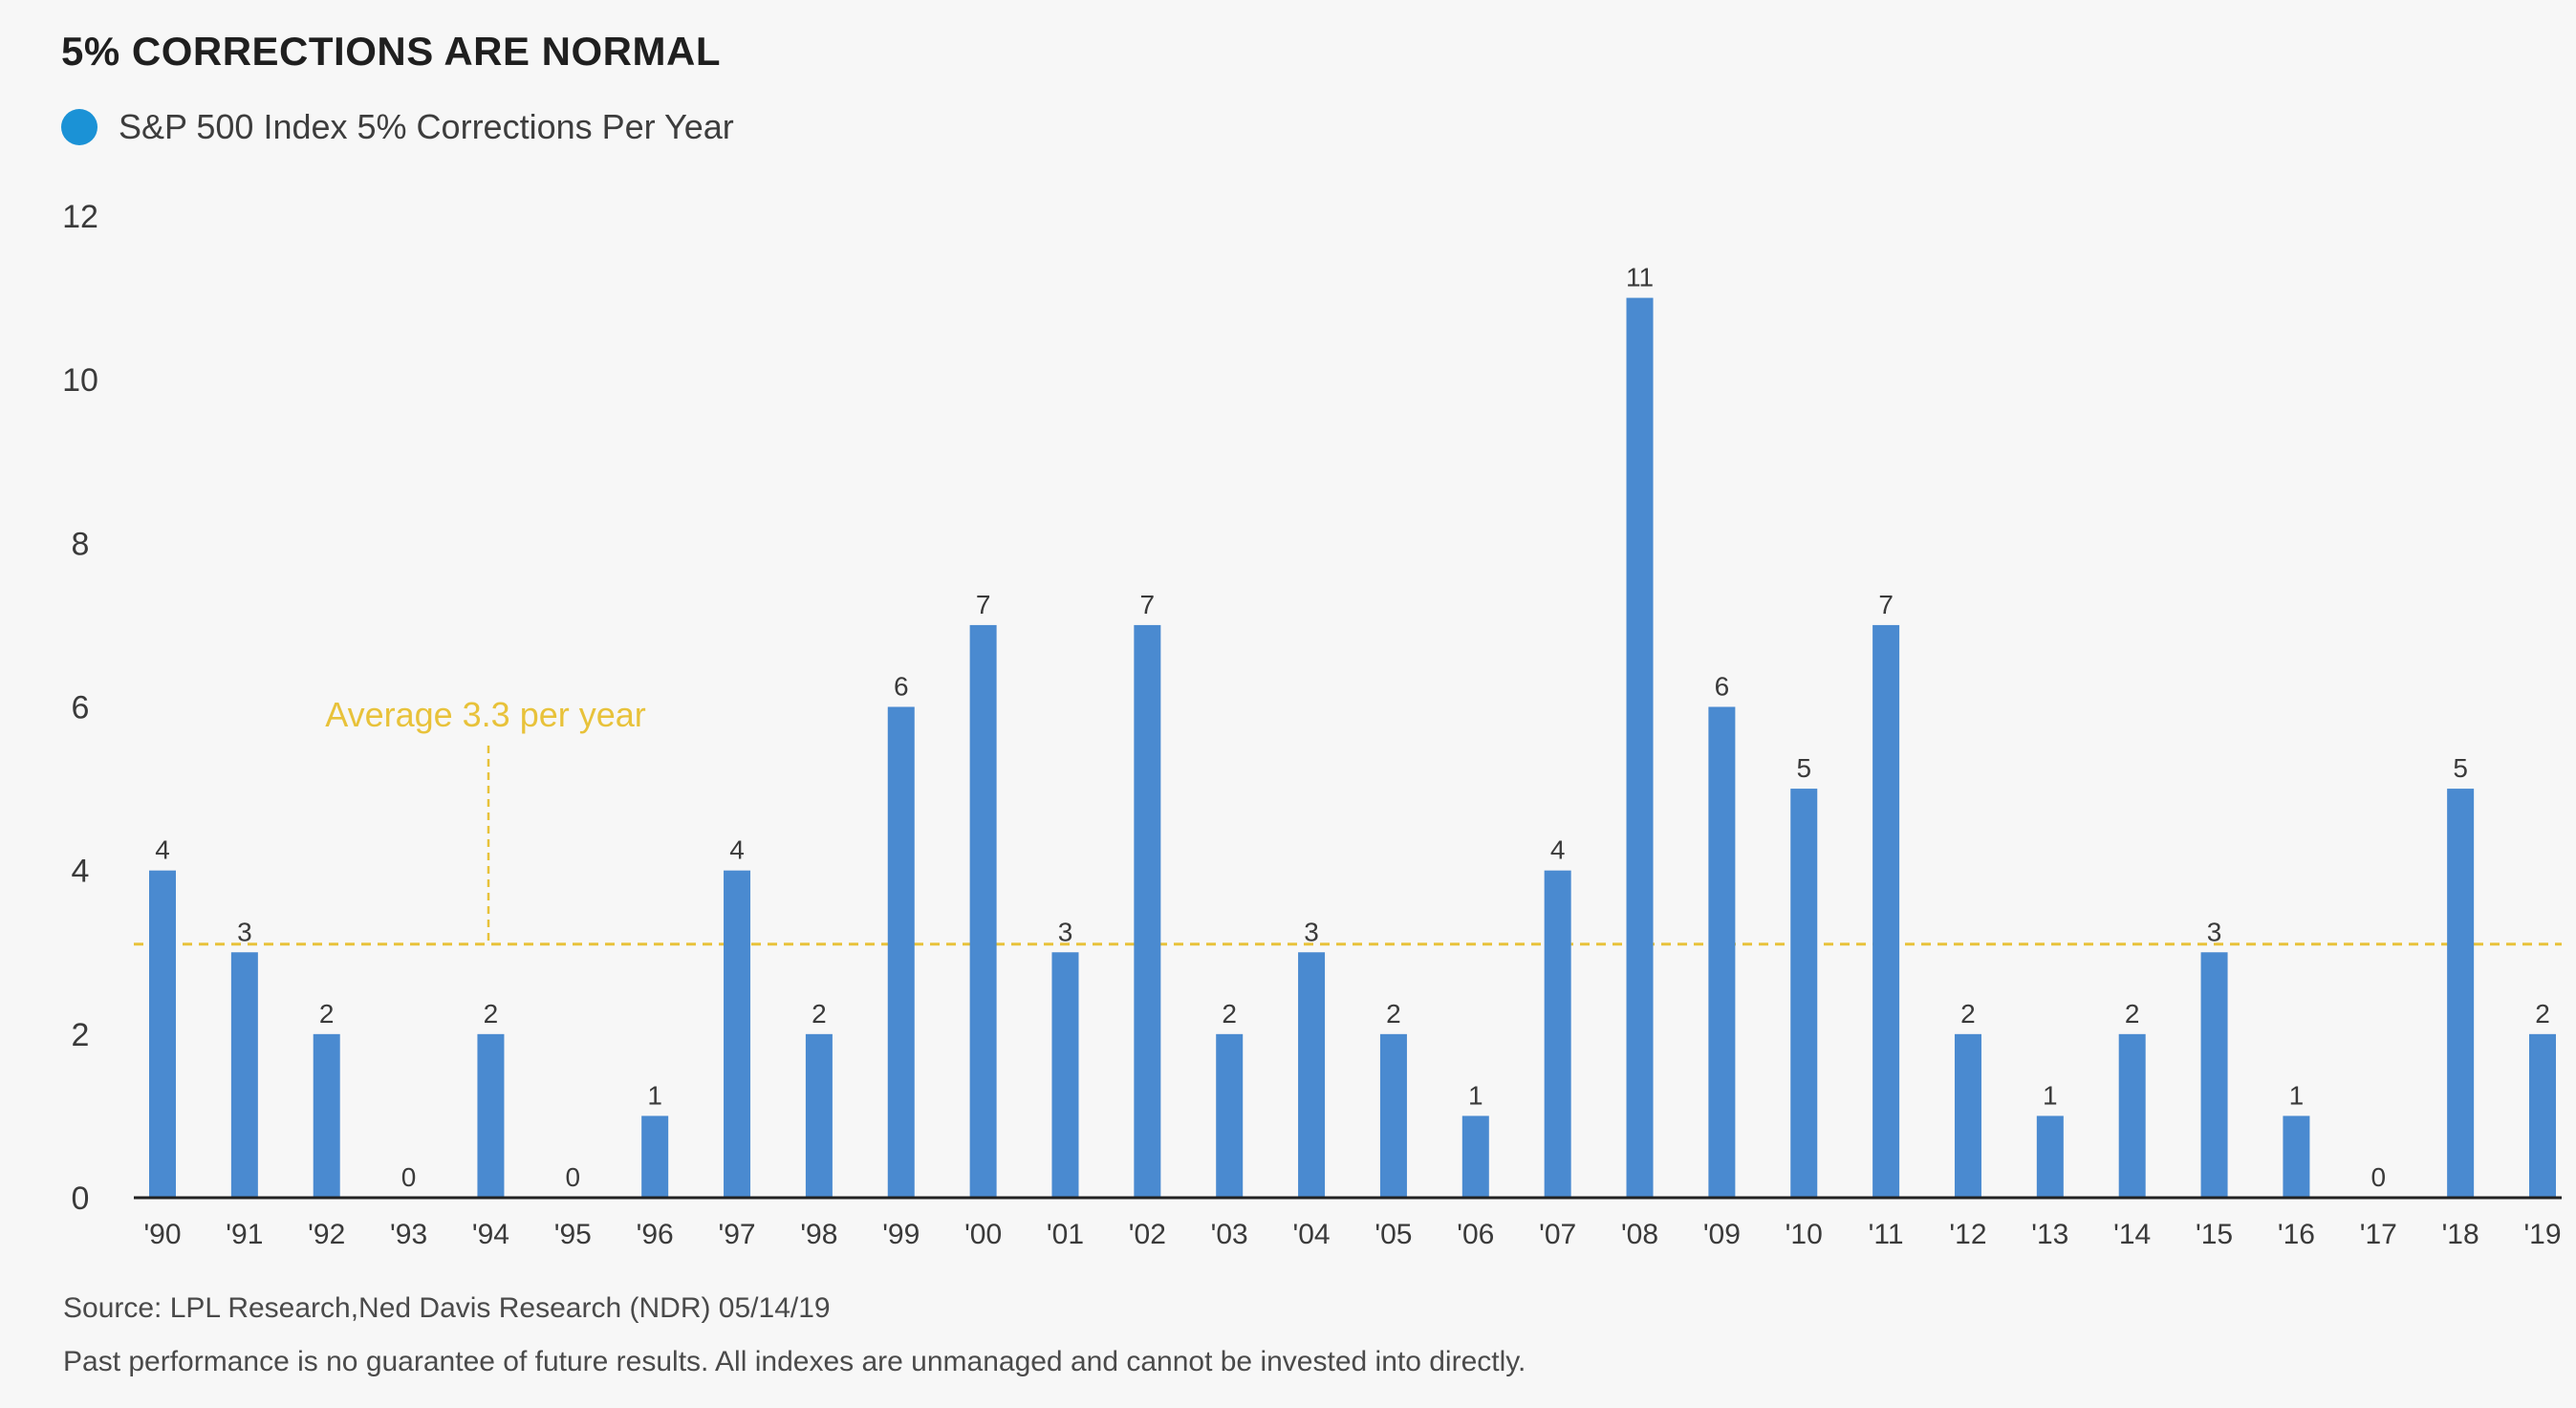 This screenshot has height=1408, width=2576. I want to click on chart-title: 5% CORRECTIONS ARE NORMAL, so click(391, 51).